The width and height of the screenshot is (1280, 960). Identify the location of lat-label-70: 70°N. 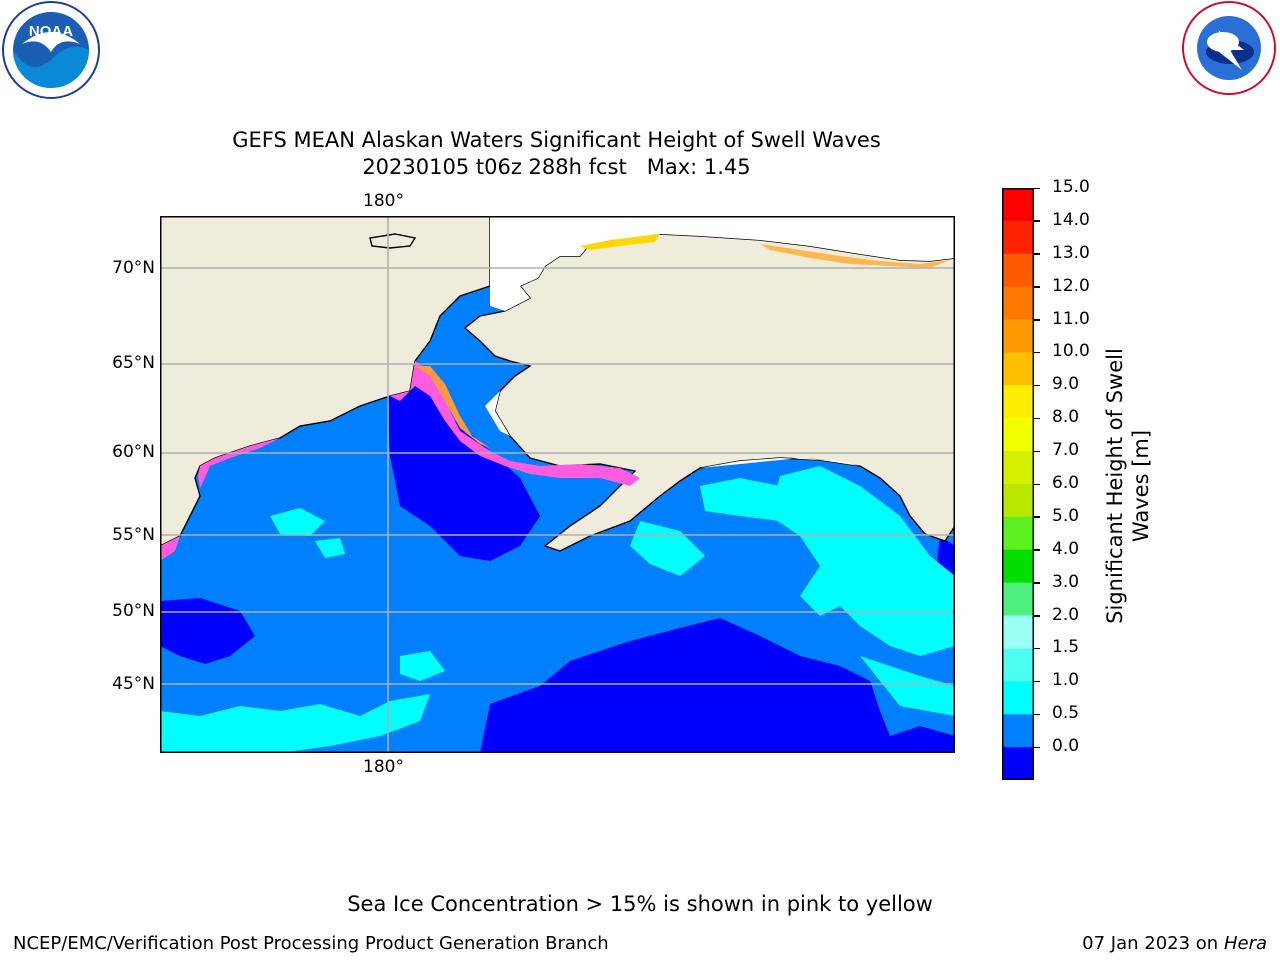
(133, 268).